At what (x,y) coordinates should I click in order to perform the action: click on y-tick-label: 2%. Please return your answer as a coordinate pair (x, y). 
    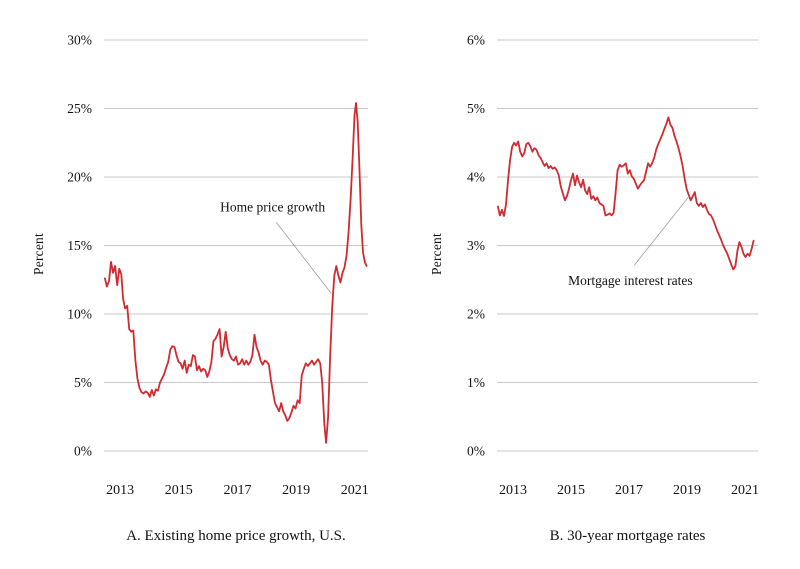
    Looking at the image, I should click on (476, 314).